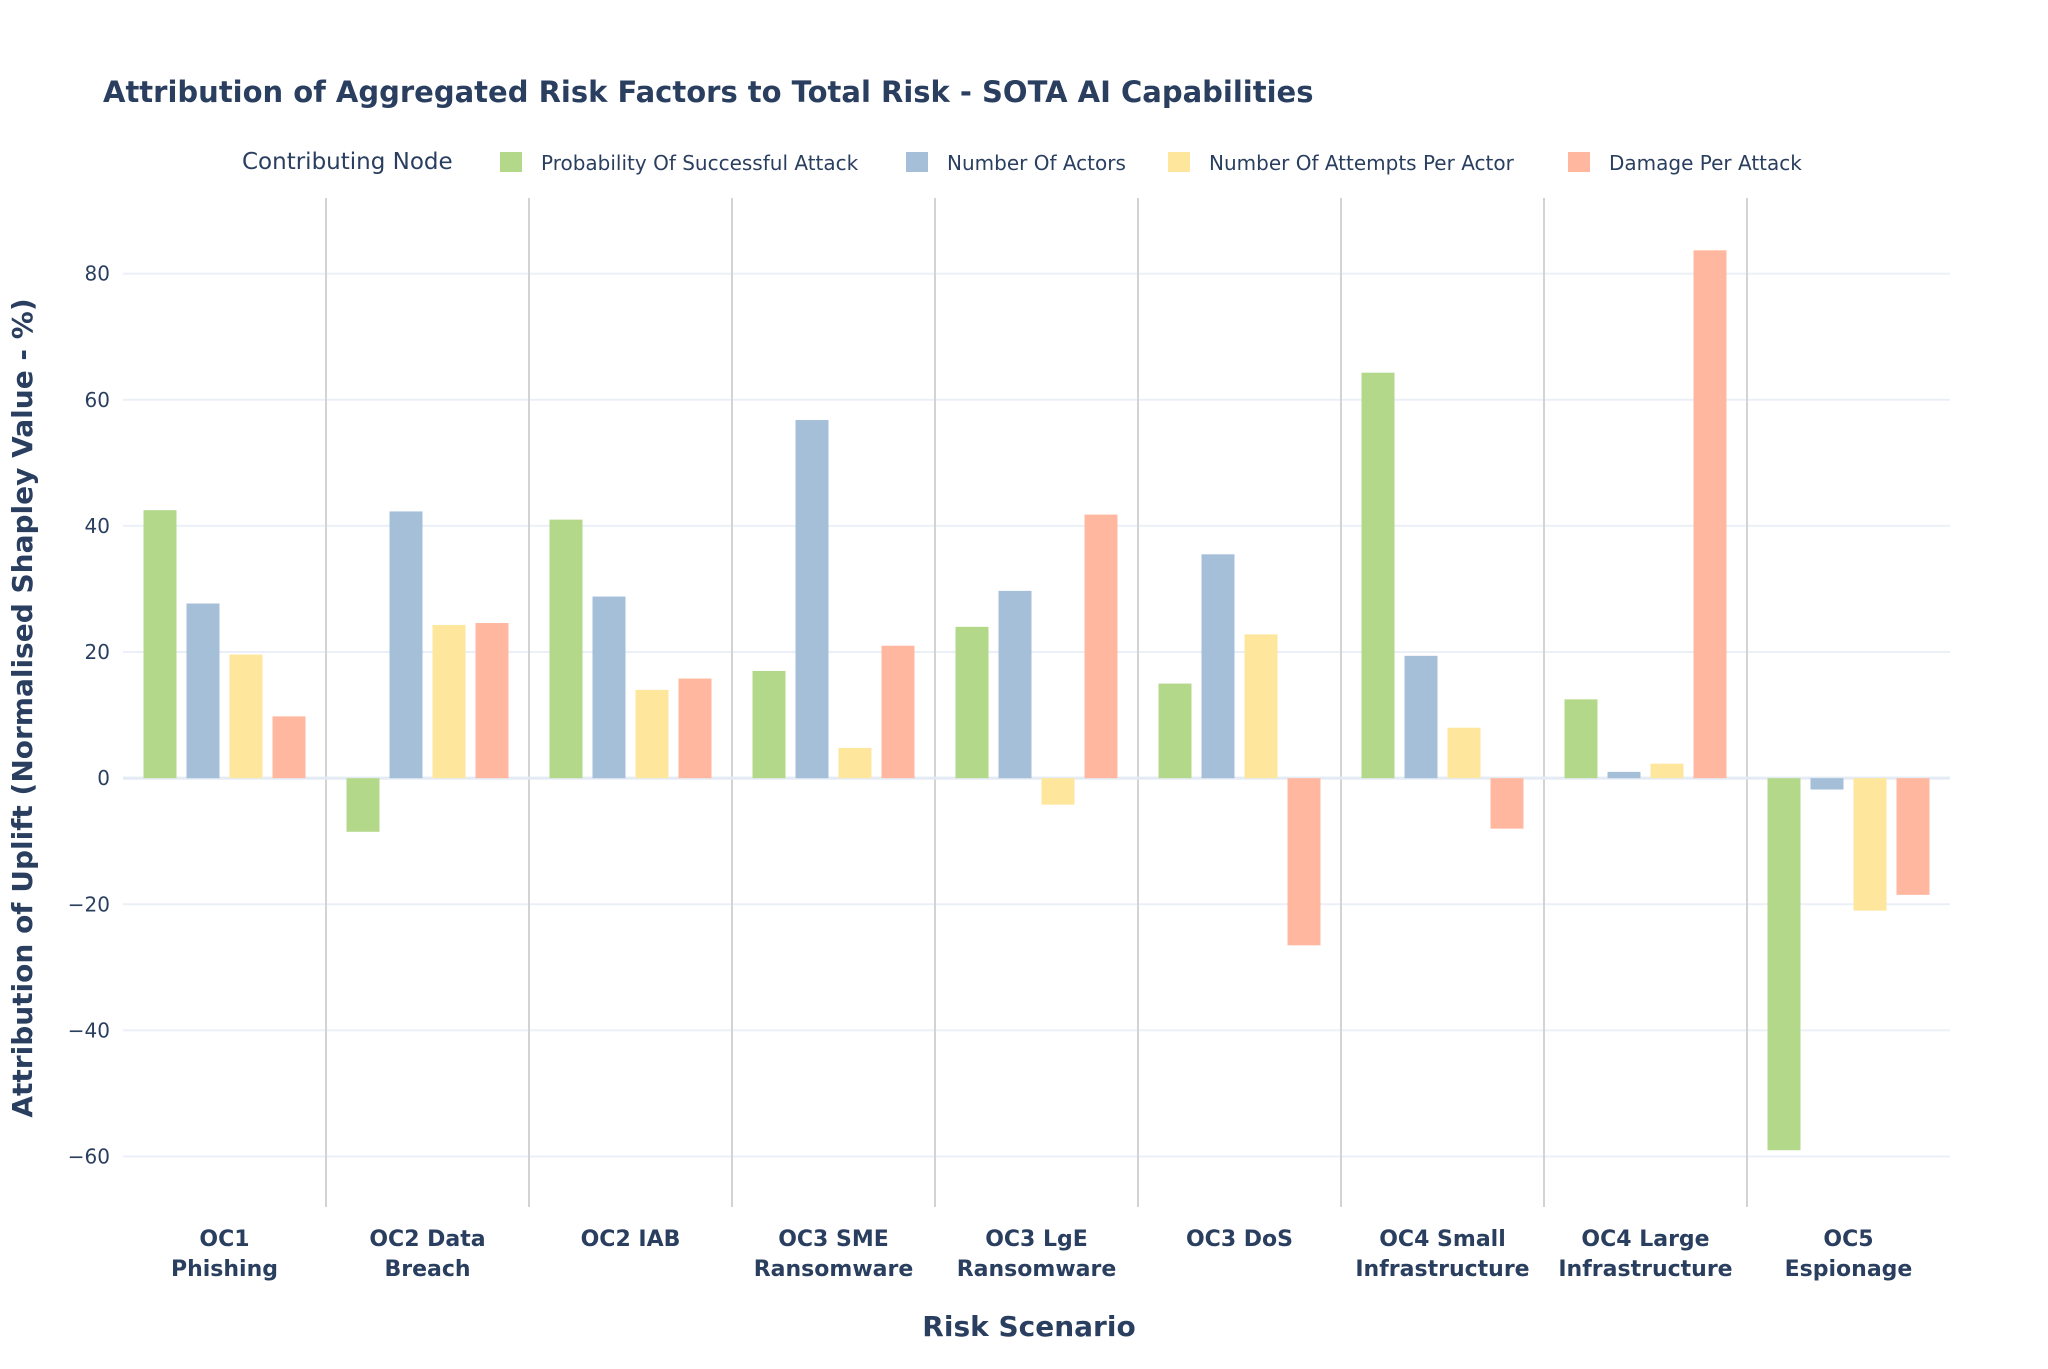 The image size is (2048, 1369). What do you see at coordinates (1645, 1239) in the screenshot?
I see `x-category-label: OC4 Large` at bounding box center [1645, 1239].